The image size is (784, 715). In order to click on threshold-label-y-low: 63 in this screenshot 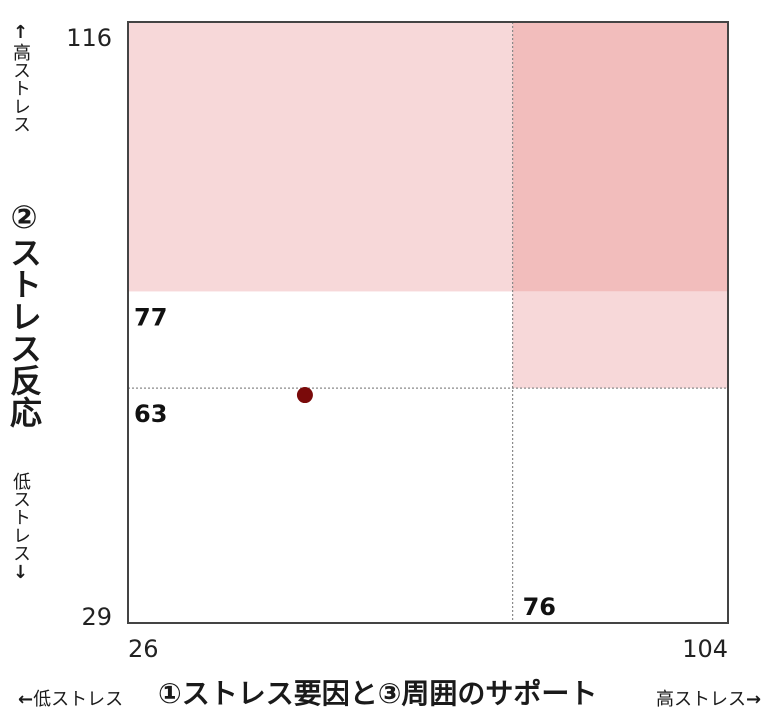, I will do `click(150, 414)`.